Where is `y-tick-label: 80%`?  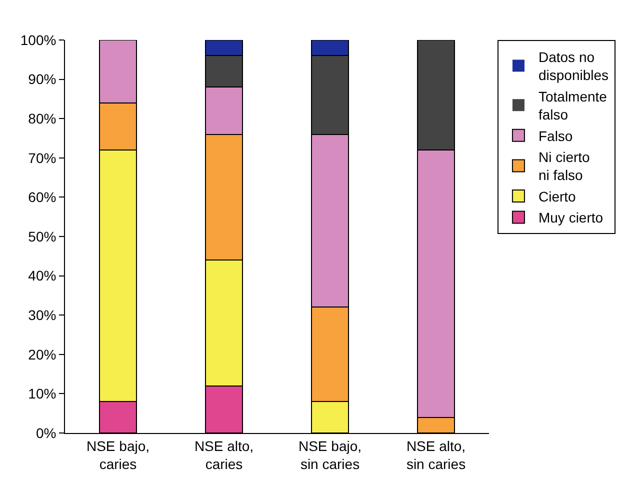
y-tick-label: 80% is located at coordinates (42, 118).